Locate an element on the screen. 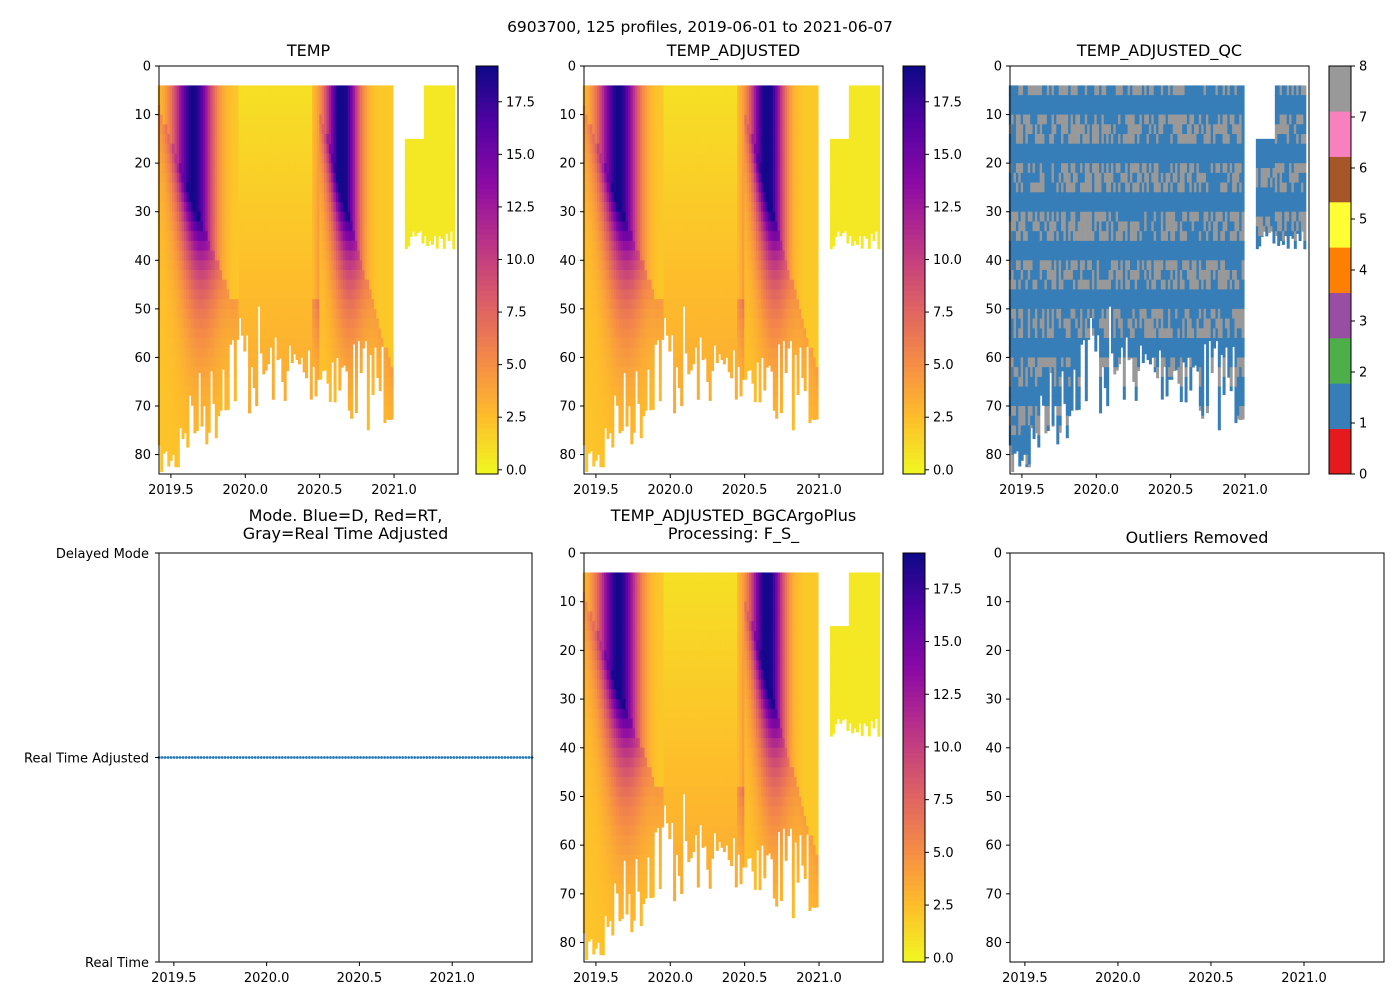 The width and height of the screenshot is (1400, 1000). temp-colorbar-label: 5.0 is located at coordinates (516, 365).